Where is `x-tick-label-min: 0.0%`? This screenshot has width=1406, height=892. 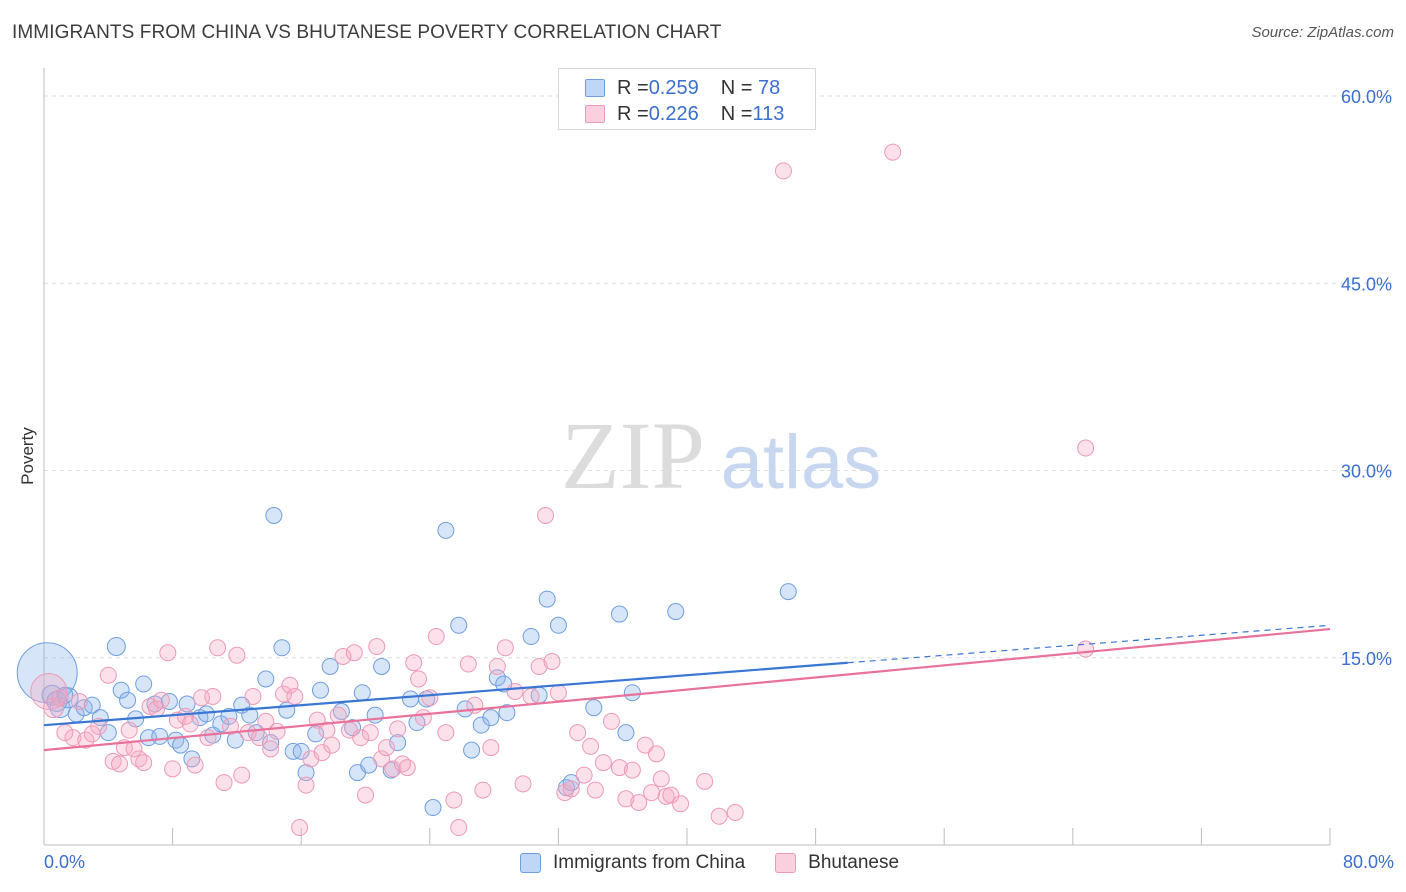 x-tick-label-min: 0.0% is located at coordinates (65, 862).